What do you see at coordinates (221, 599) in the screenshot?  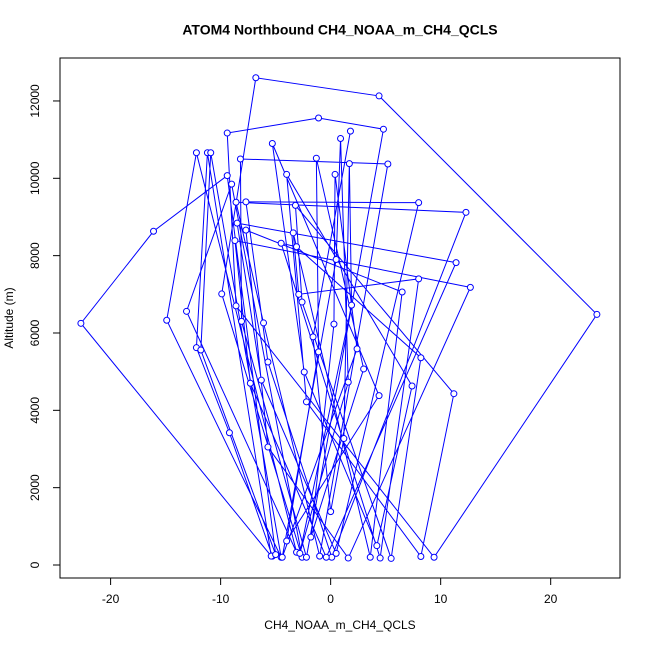 I see `x-tick-label: -10` at bounding box center [221, 599].